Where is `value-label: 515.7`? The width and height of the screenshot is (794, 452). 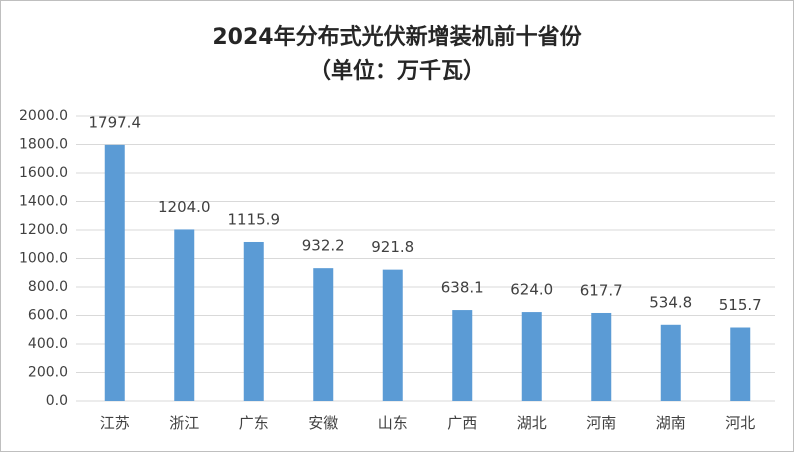
value-label: 515.7 is located at coordinates (740, 305).